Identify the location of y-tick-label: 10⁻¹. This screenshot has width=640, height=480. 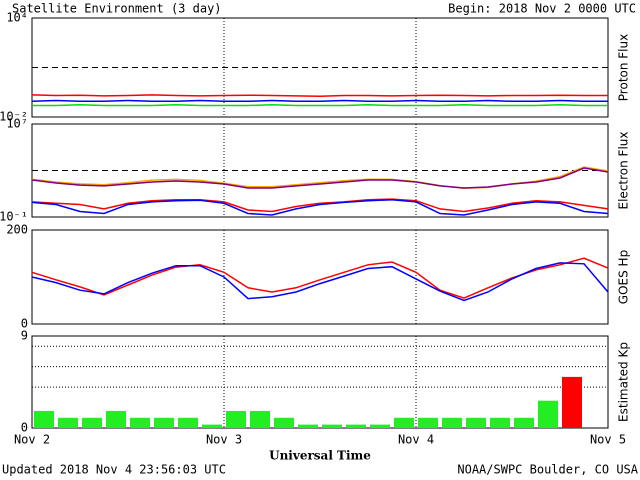
(14, 217).